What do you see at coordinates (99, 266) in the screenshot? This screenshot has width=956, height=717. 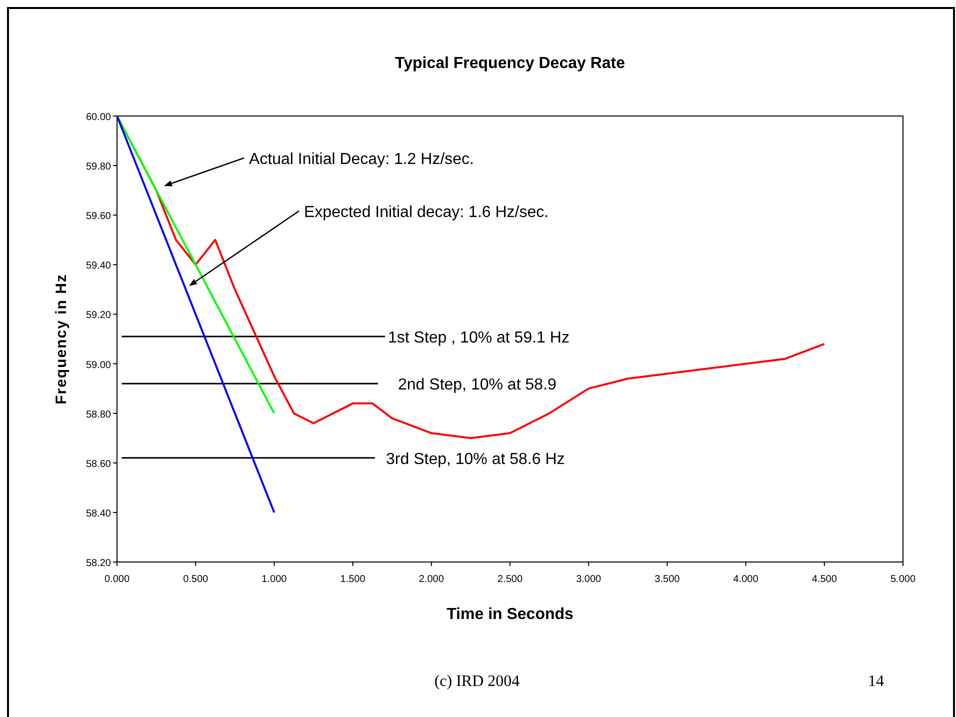 I see `y-tick-label: 59.40` at bounding box center [99, 266].